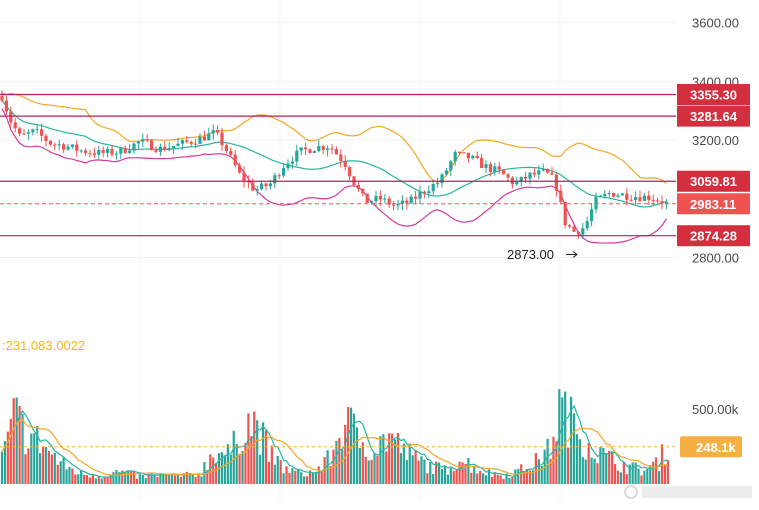  What do you see at coordinates (335, 448) in the screenshot?
I see `volume-ma-slow` at bounding box center [335, 448].